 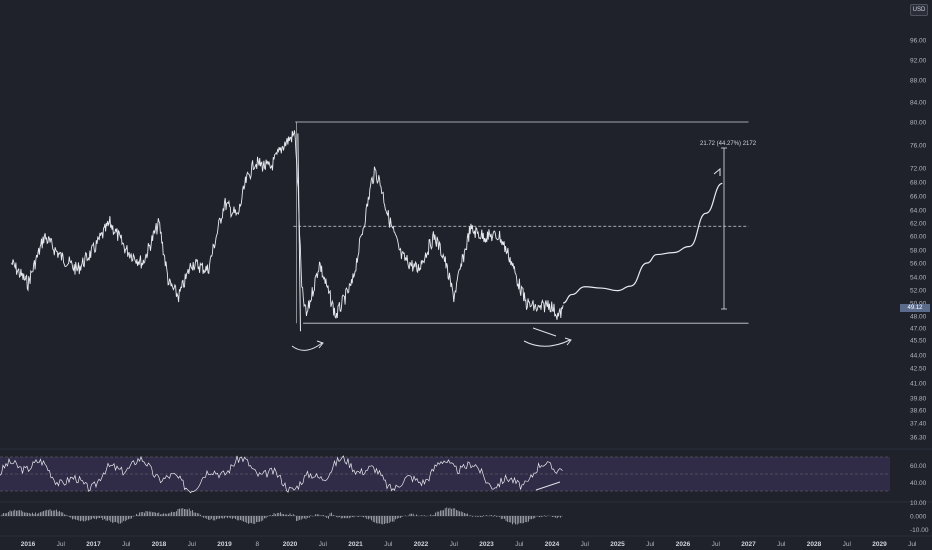 I want to click on price-tick-label: 41.00, so click(x=918, y=384).